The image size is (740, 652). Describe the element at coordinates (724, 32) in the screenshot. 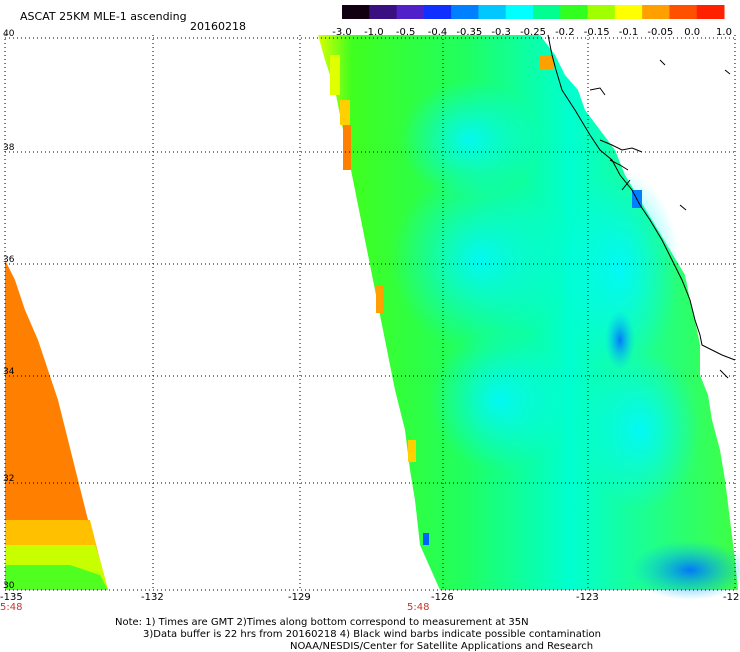

I see `colorbar-label: 1.0` at that location.